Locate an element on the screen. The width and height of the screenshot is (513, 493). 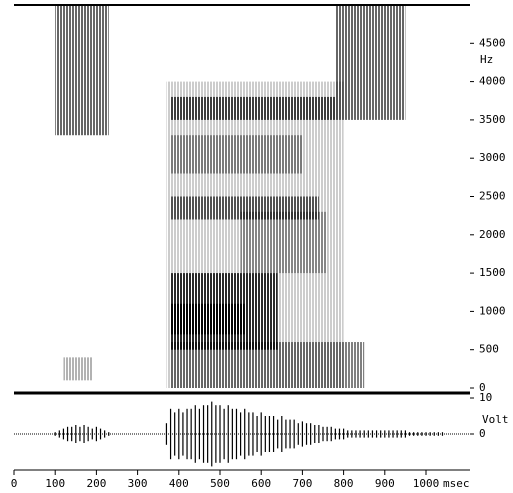
y-tick-label: 4000 is located at coordinates (492, 81).